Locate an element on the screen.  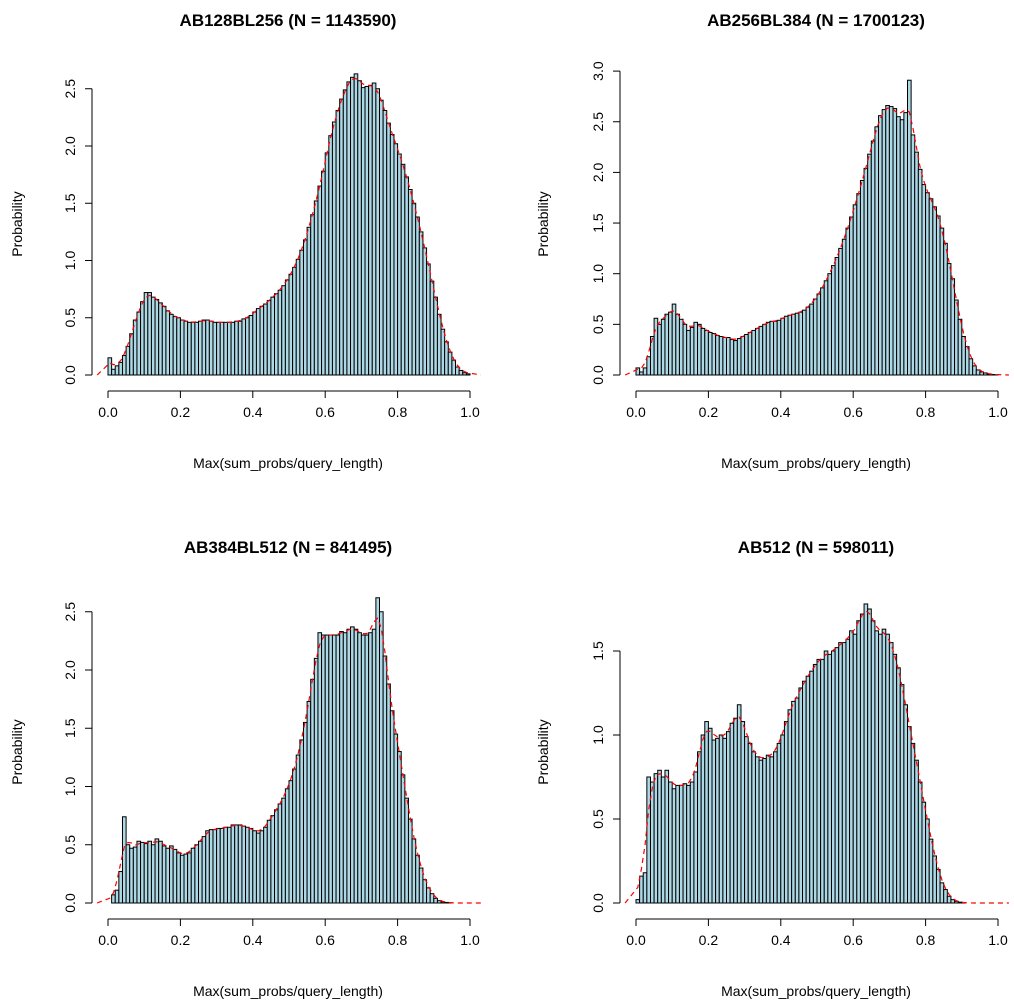
density-curve is located at coordinates (288, 760).